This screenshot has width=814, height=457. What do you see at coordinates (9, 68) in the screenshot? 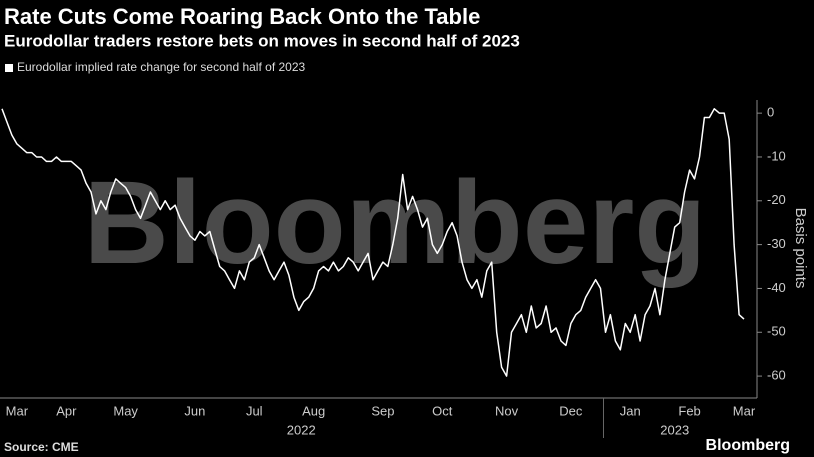
I see `legend-swatch` at bounding box center [9, 68].